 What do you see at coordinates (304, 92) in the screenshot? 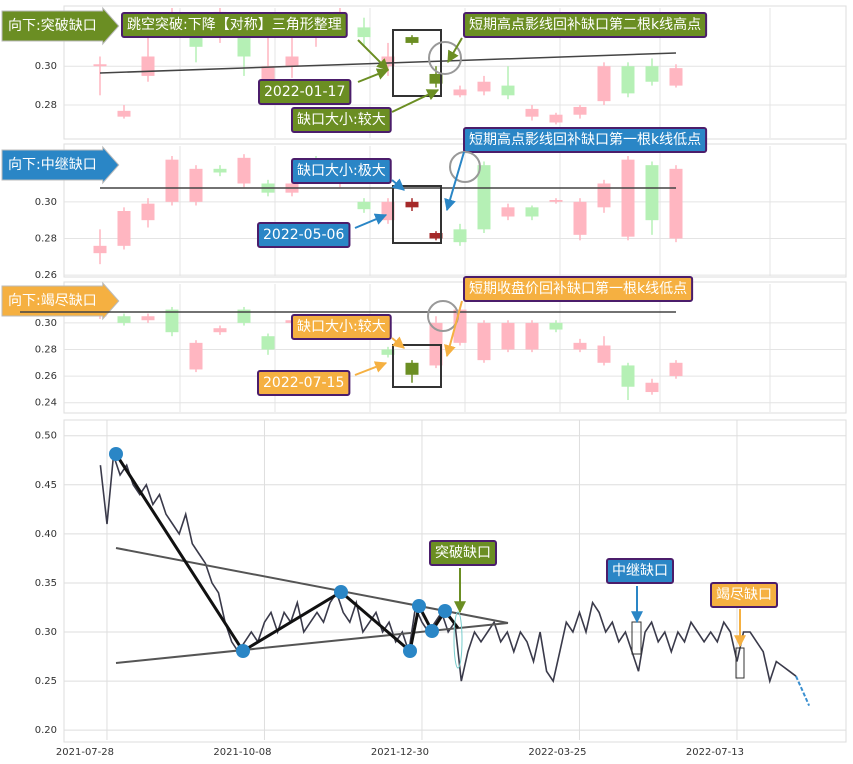
I see `annotation-text: 2022-01-17` at bounding box center [304, 92].